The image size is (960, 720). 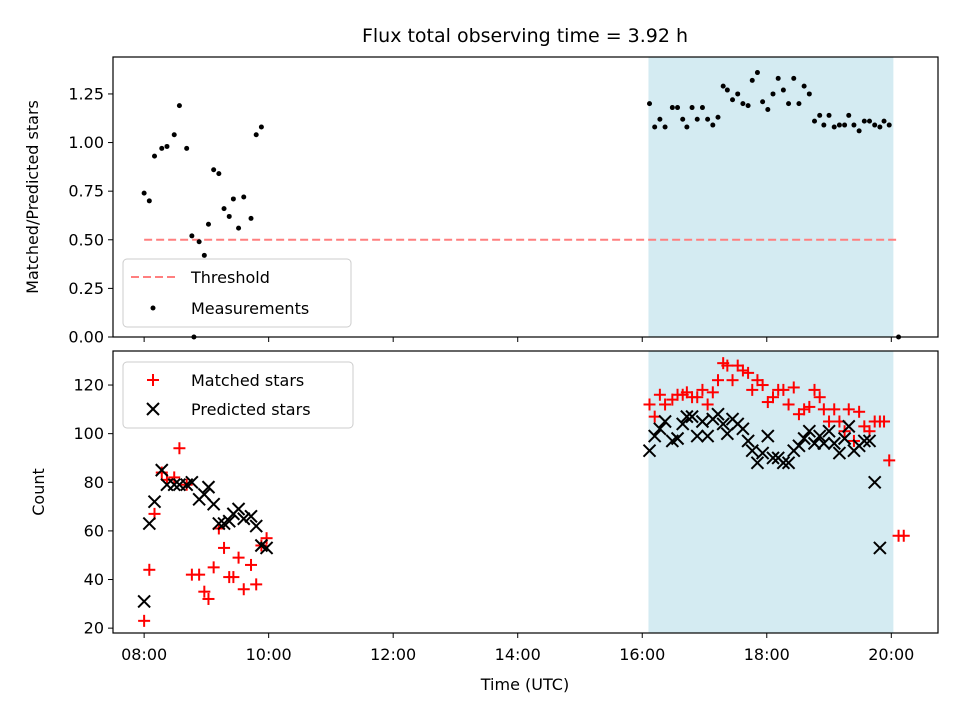 I want to click on legend-matched-label: Matched stars, so click(x=247, y=380).